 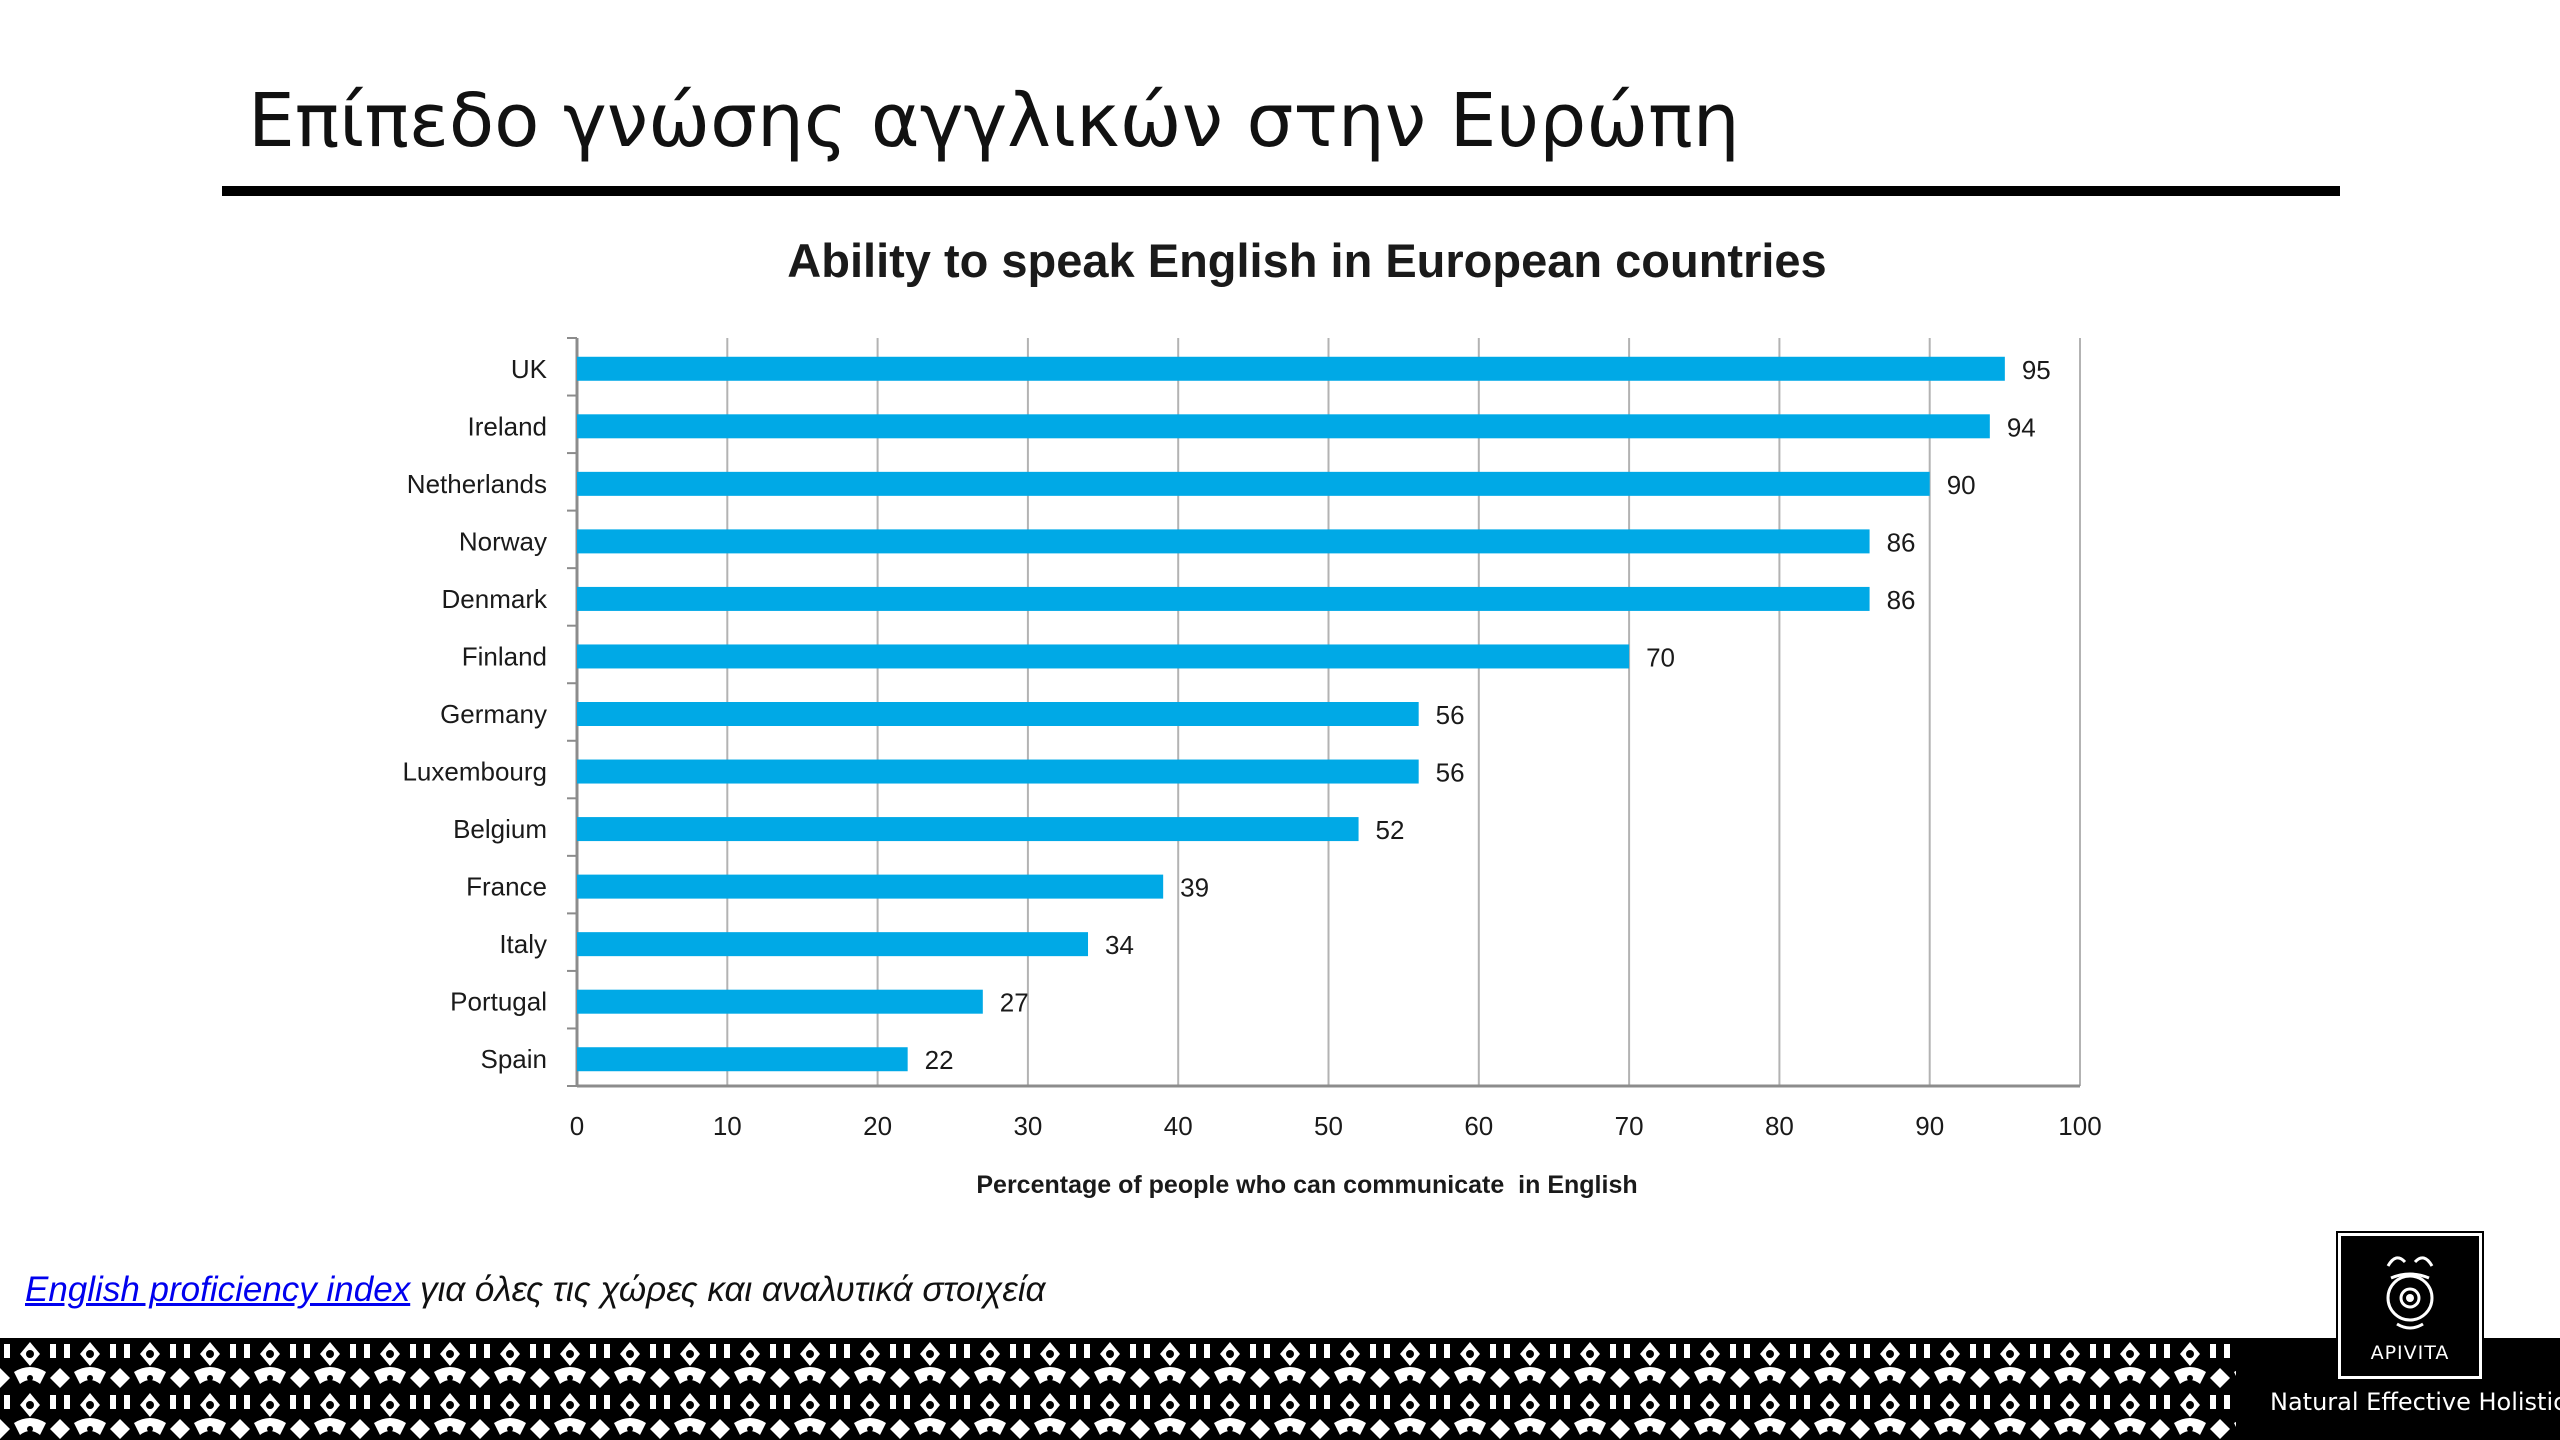 What do you see at coordinates (498, 1002) in the screenshot?
I see `category-label: Portugal` at bounding box center [498, 1002].